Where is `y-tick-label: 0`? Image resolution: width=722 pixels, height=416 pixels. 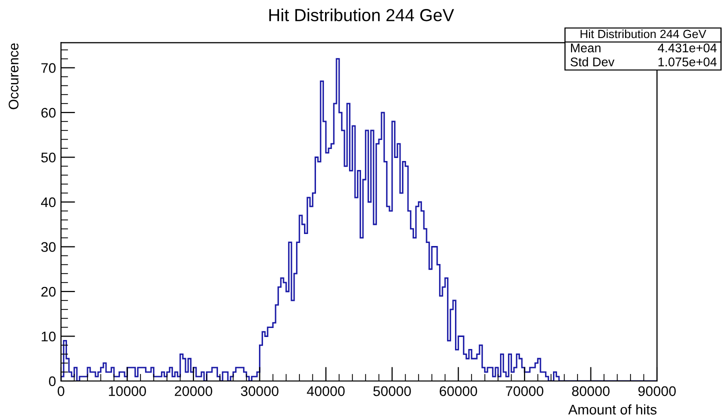
y-tick-label: 0 is located at coordinates (52, 381).